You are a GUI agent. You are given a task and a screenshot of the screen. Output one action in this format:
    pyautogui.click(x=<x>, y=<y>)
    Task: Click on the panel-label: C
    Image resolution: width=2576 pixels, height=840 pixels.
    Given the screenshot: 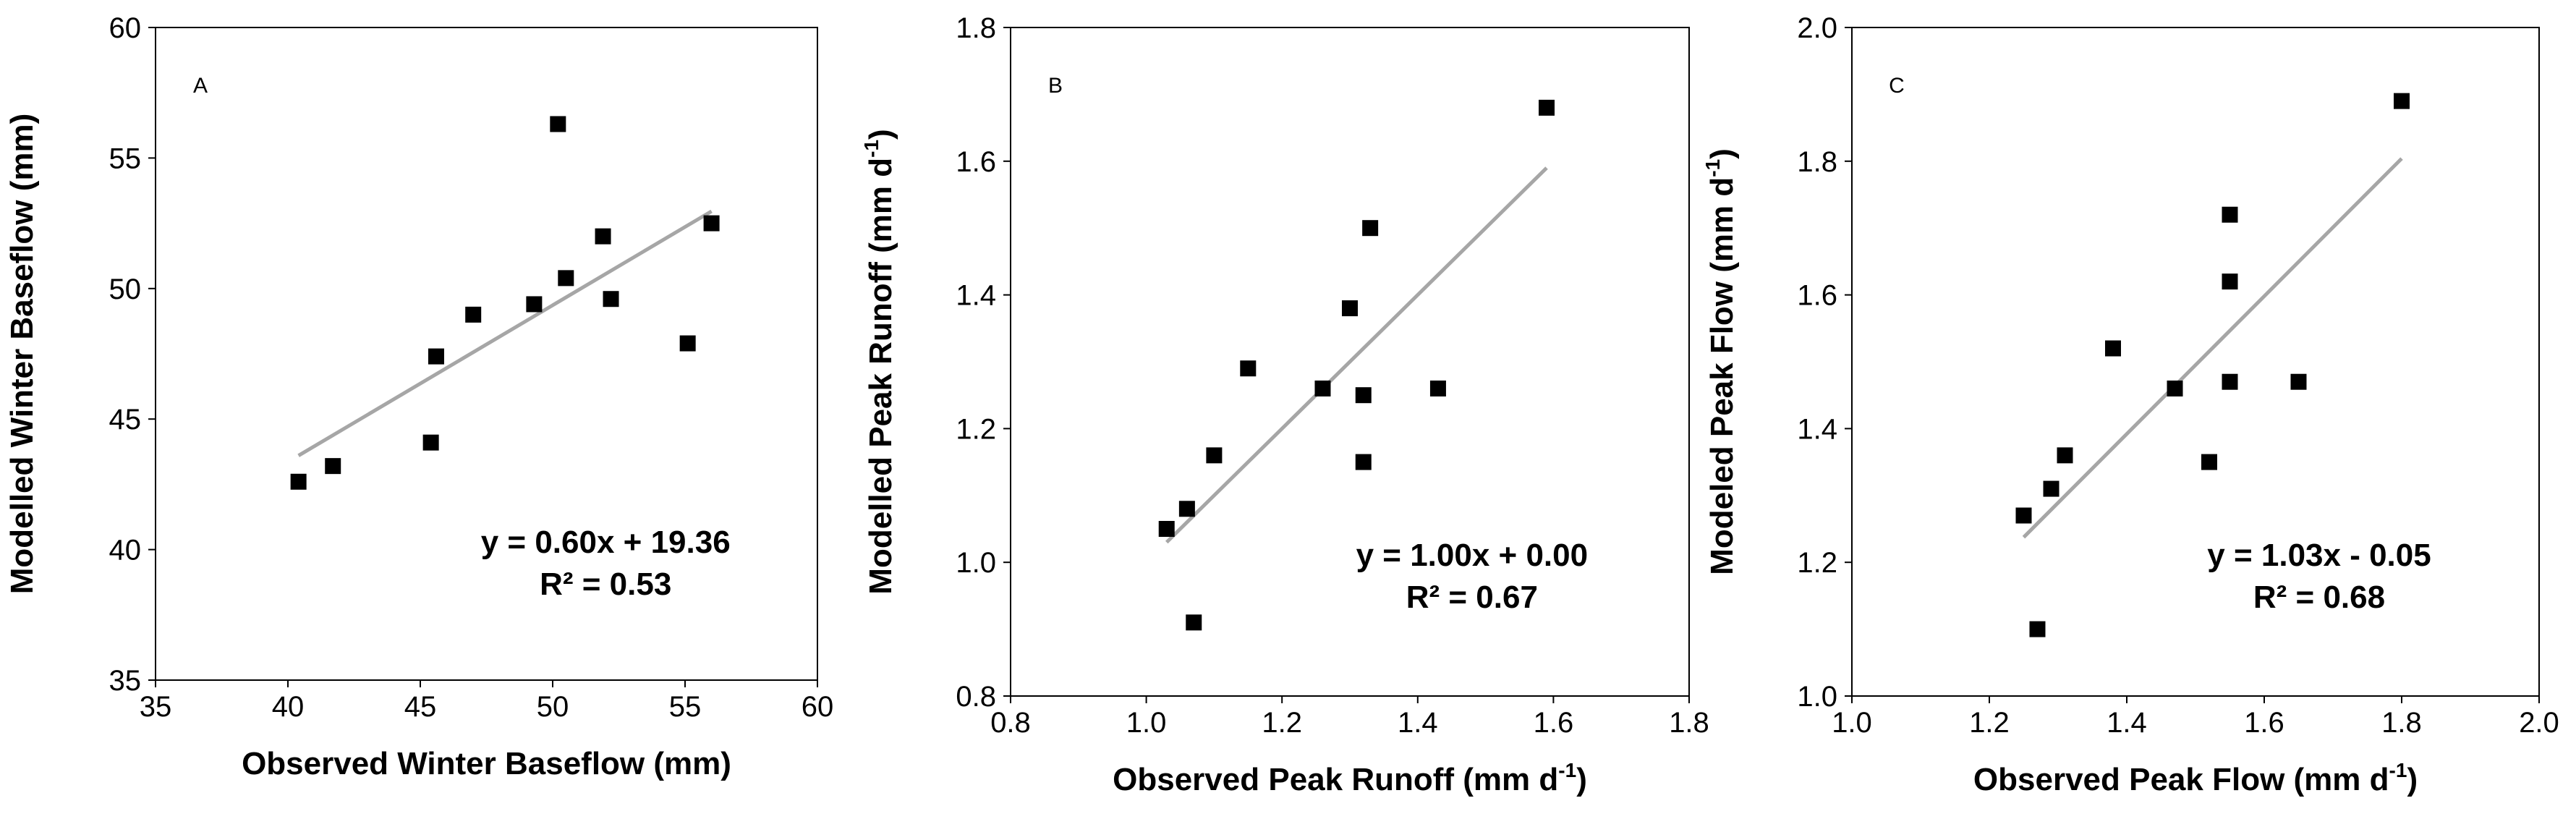 What is the action you would take?
    pyautogui.click(x=1897, y=86)
    